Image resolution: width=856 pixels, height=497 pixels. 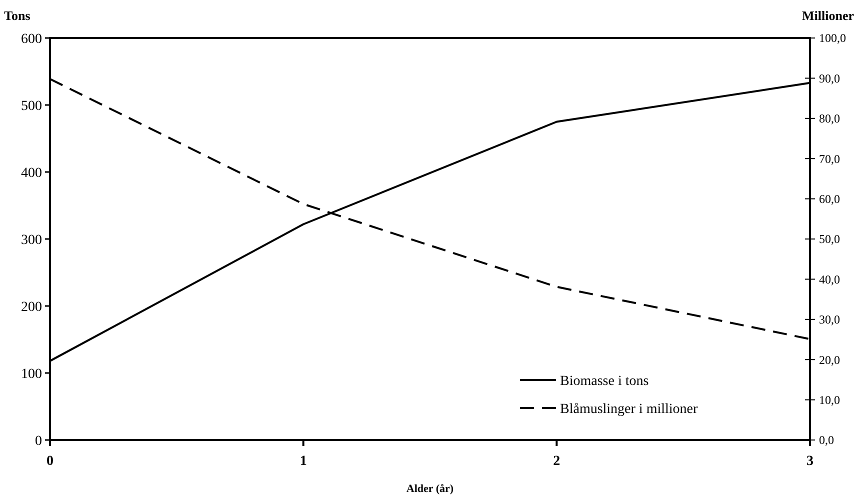 I want to click on x-tick-label: 0, so click(x=50, y=461).